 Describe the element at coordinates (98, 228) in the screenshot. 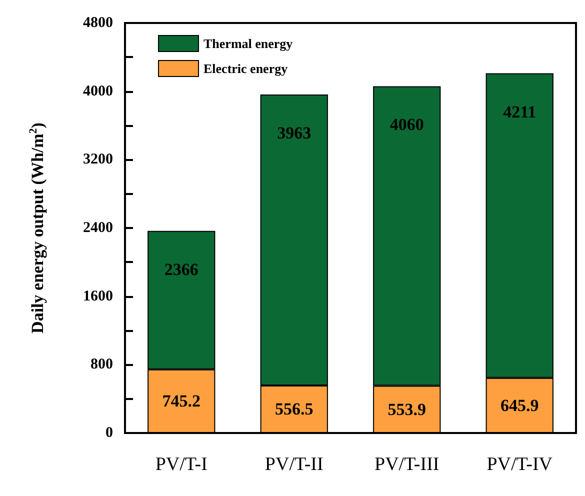

I see `y-tick-label: 2400` at that location.